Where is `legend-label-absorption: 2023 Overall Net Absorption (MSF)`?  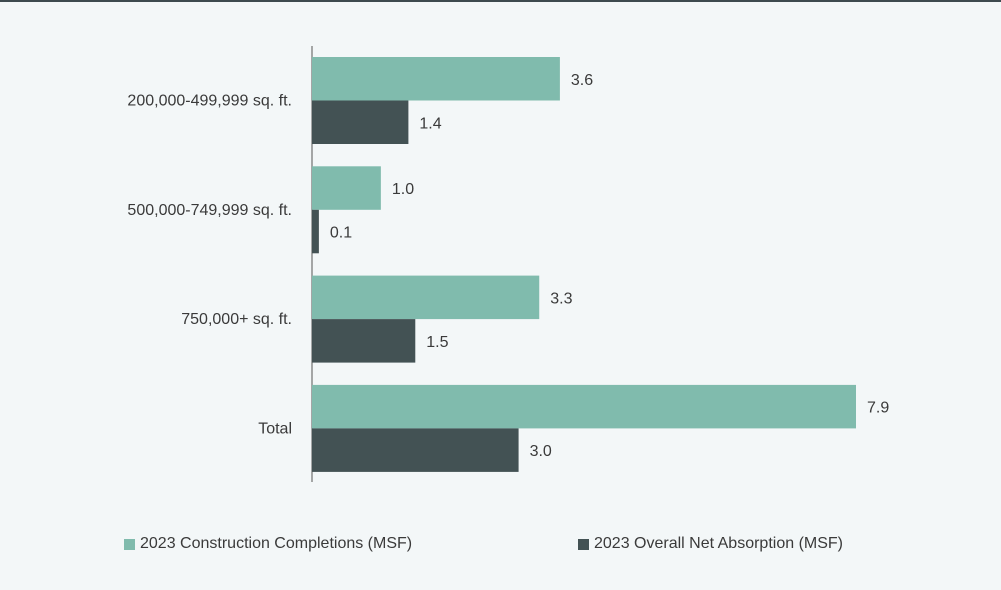
legend-label-absorption: 2023 Overall Net Absorption (MSF) is located at coordinates (718, 543).